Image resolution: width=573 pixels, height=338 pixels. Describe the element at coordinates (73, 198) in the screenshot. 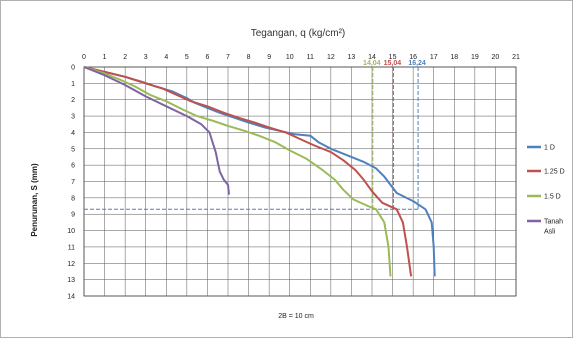

I see `y-tick-label: 8` at that location.